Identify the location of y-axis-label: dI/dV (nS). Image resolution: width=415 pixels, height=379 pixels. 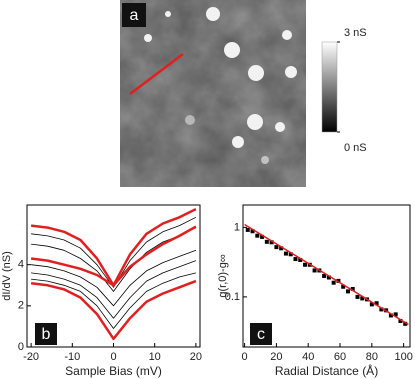
(7, 276).